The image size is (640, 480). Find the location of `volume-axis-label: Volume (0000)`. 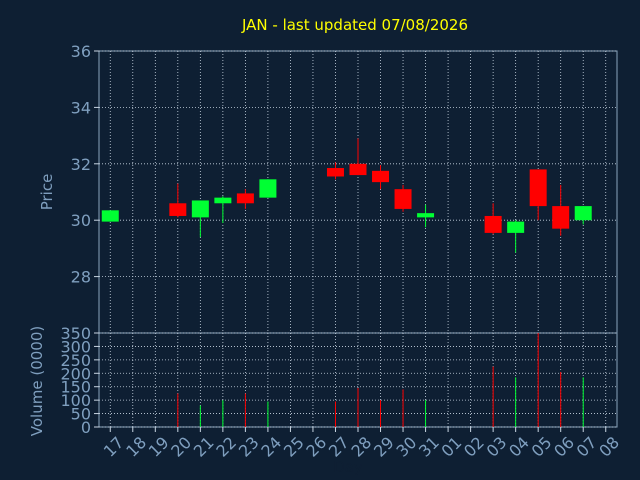

volume-axis-label: Volume (0000) is located at coordinates (37, 381).